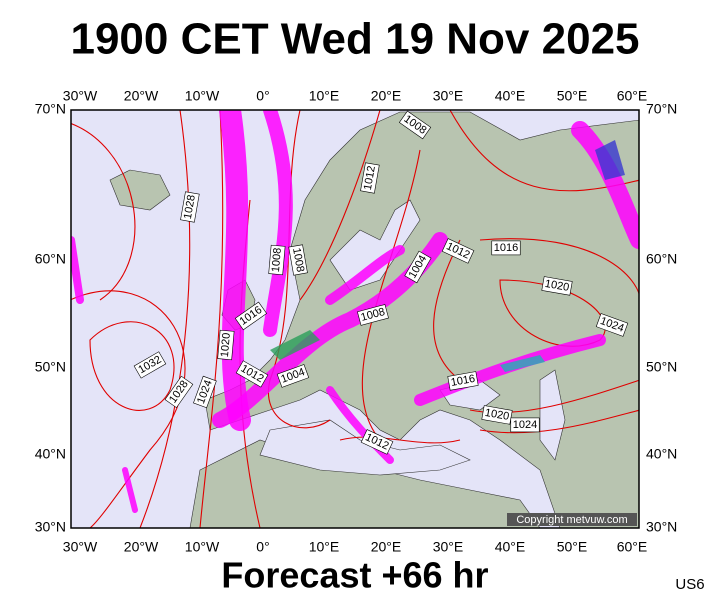 This screenshot has height=600, width=711. Describe the element at coordinates (354, 575) in the screenshot. I see `forecast: Forecast +66 hr` at that location.